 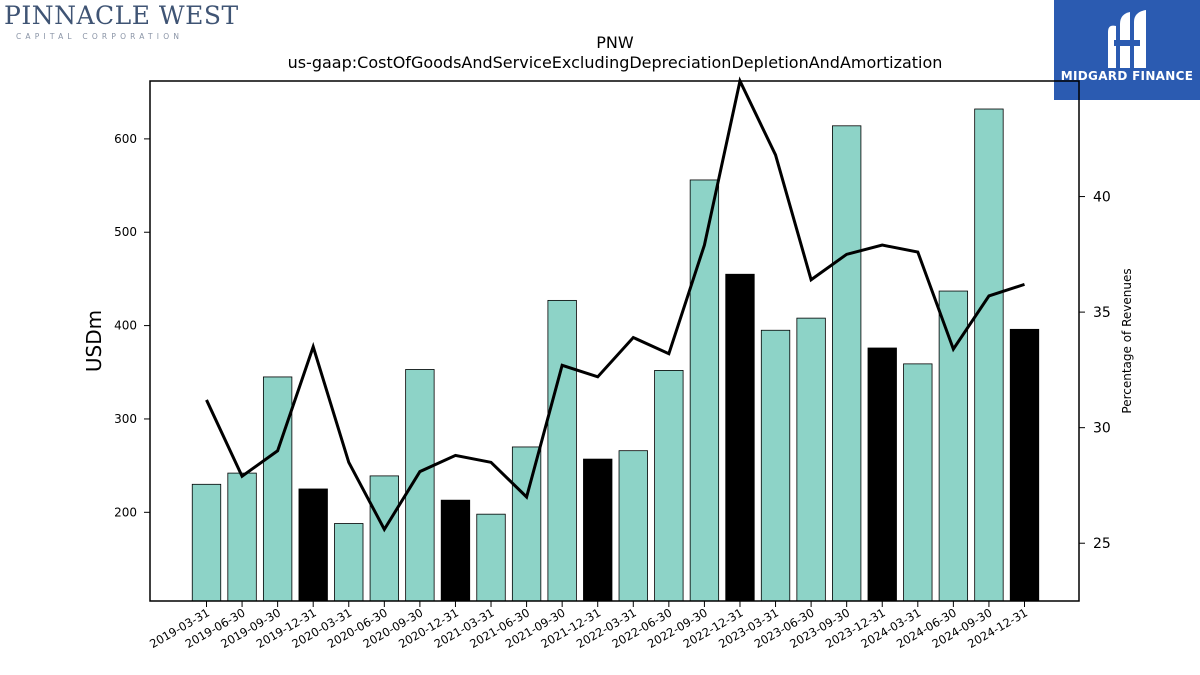 What do you see at coordinates (615, 42) in the screenshot?
I see `chart-title: PNW` at bounding box center [615, 42].